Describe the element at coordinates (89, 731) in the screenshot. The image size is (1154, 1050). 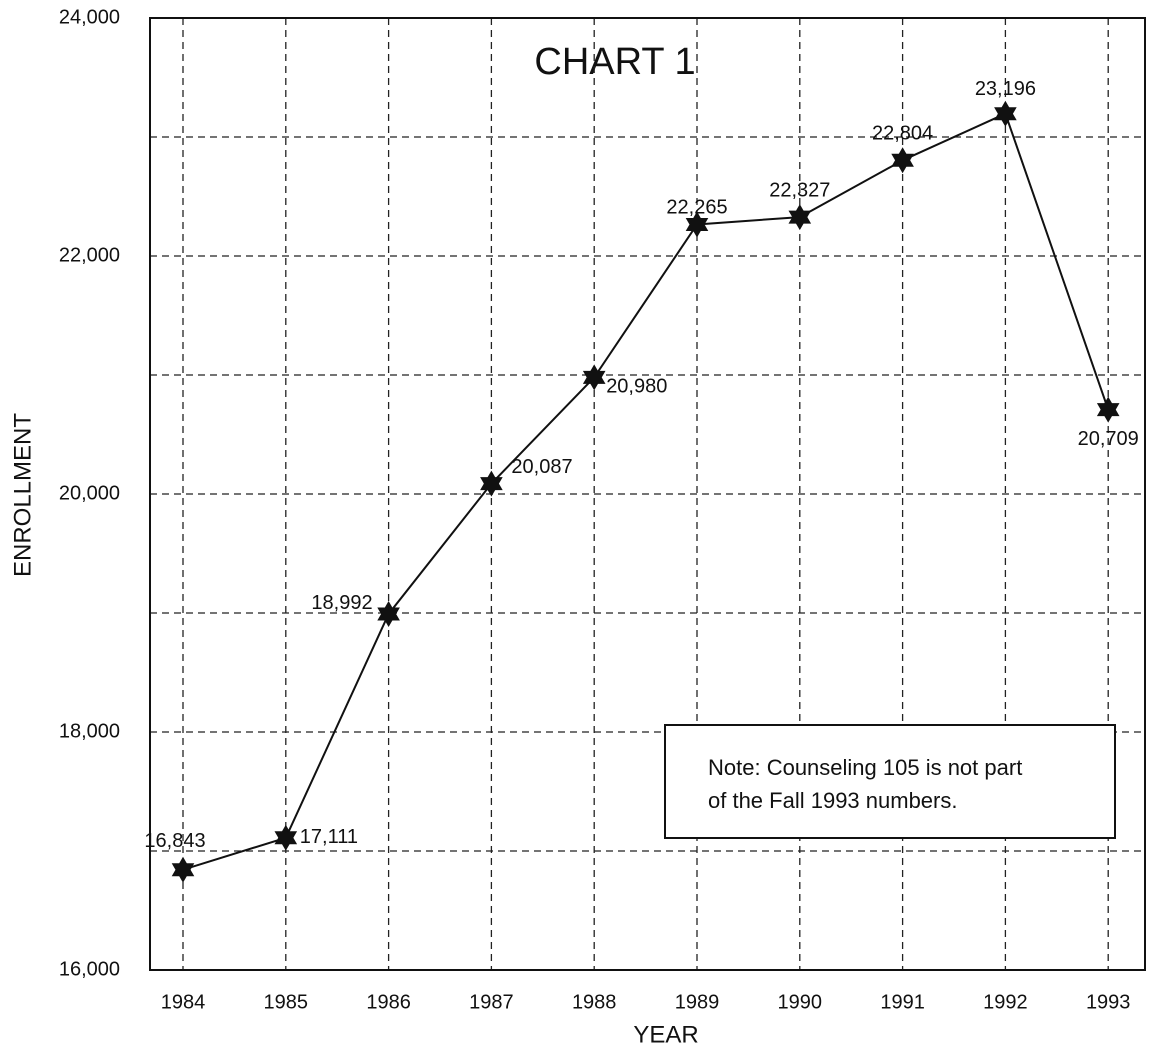
I see `y-tick-label: 18,000` at that location.